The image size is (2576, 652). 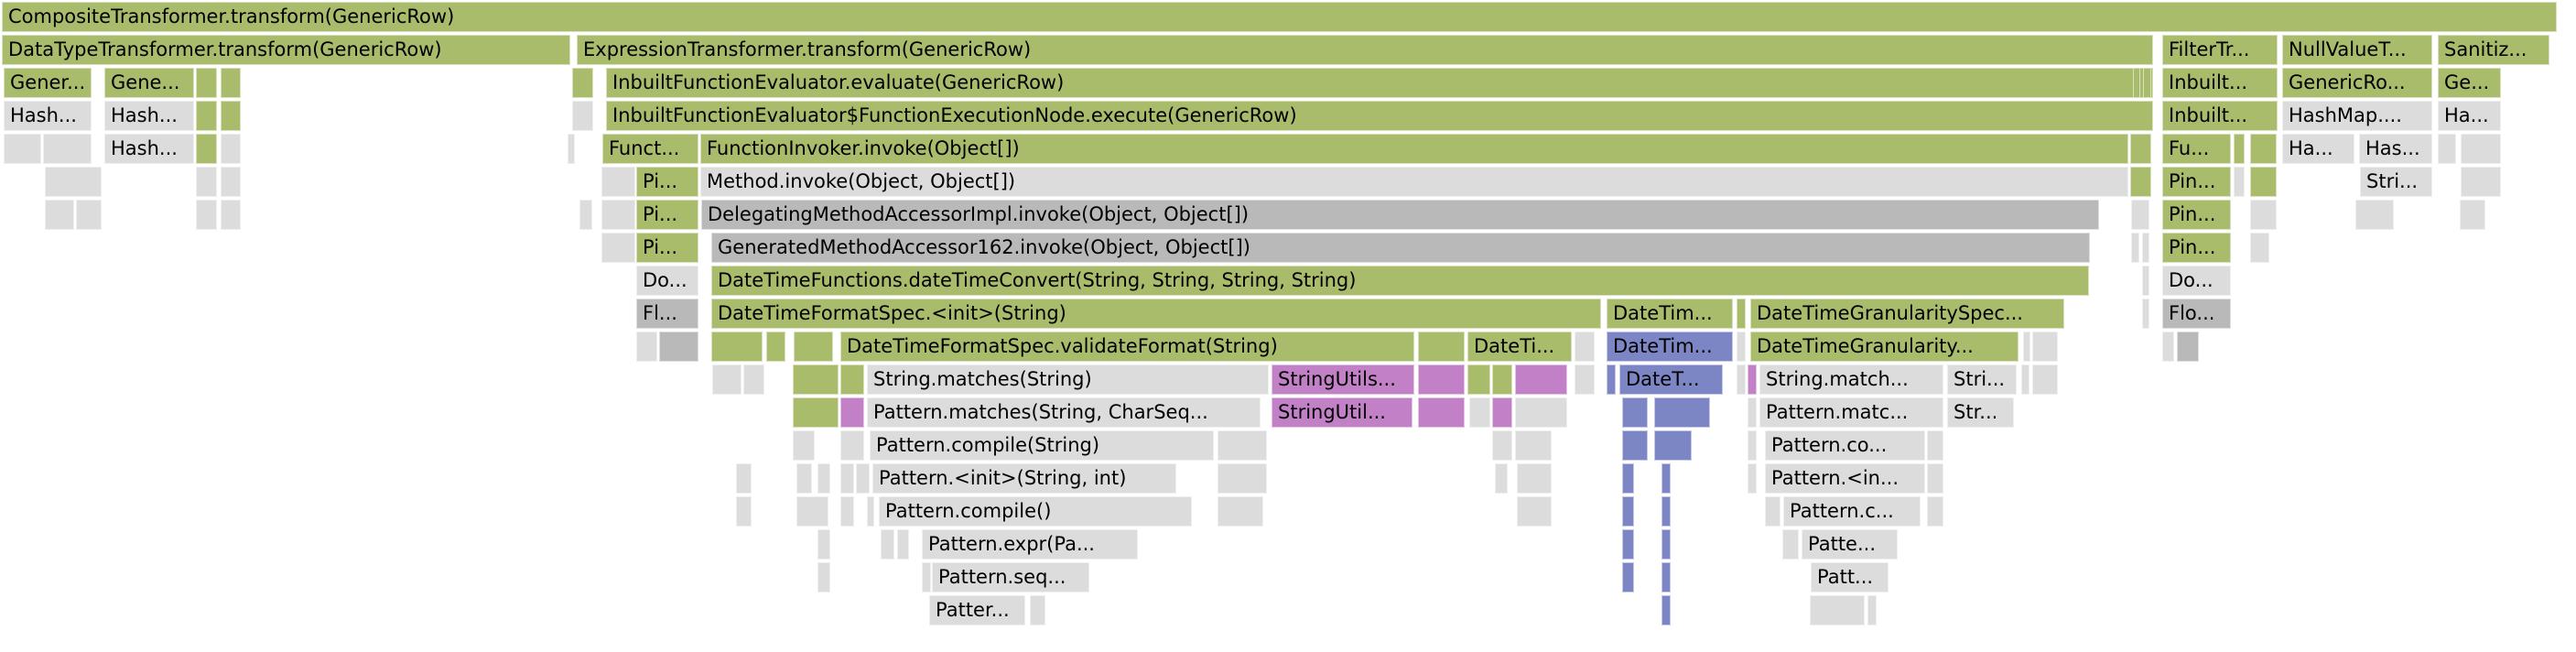 What do you see at coordinates (1068, 379) in the screenshot?
I see `frame-string-matches-string: String.matches(String)` at bounding box center [1068, 379].